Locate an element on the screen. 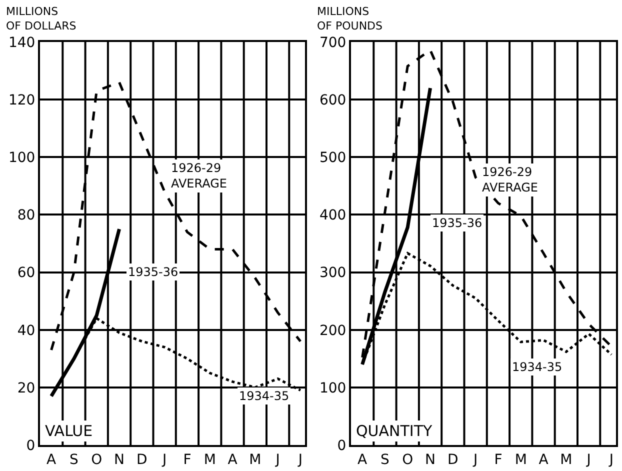  y-tick-label: 140 is located at coordinates (22, 42).